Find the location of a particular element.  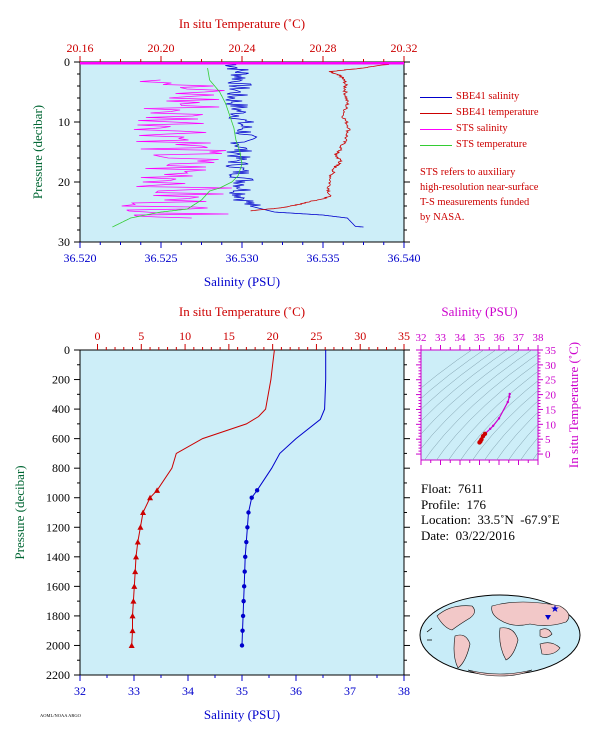

top-temp-tick-label: 20.32 is located at coordinates (404, 48).